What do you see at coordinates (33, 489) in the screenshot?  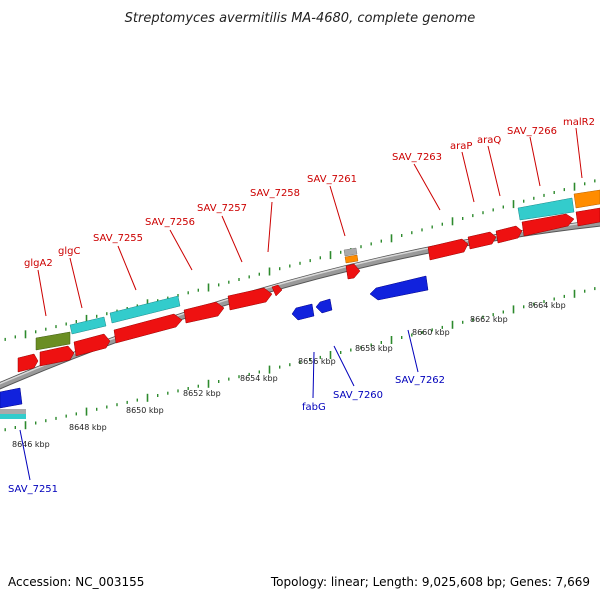 I see `gene-label-SAV_7251: SAV_7251` at bounding box center [33, 489].